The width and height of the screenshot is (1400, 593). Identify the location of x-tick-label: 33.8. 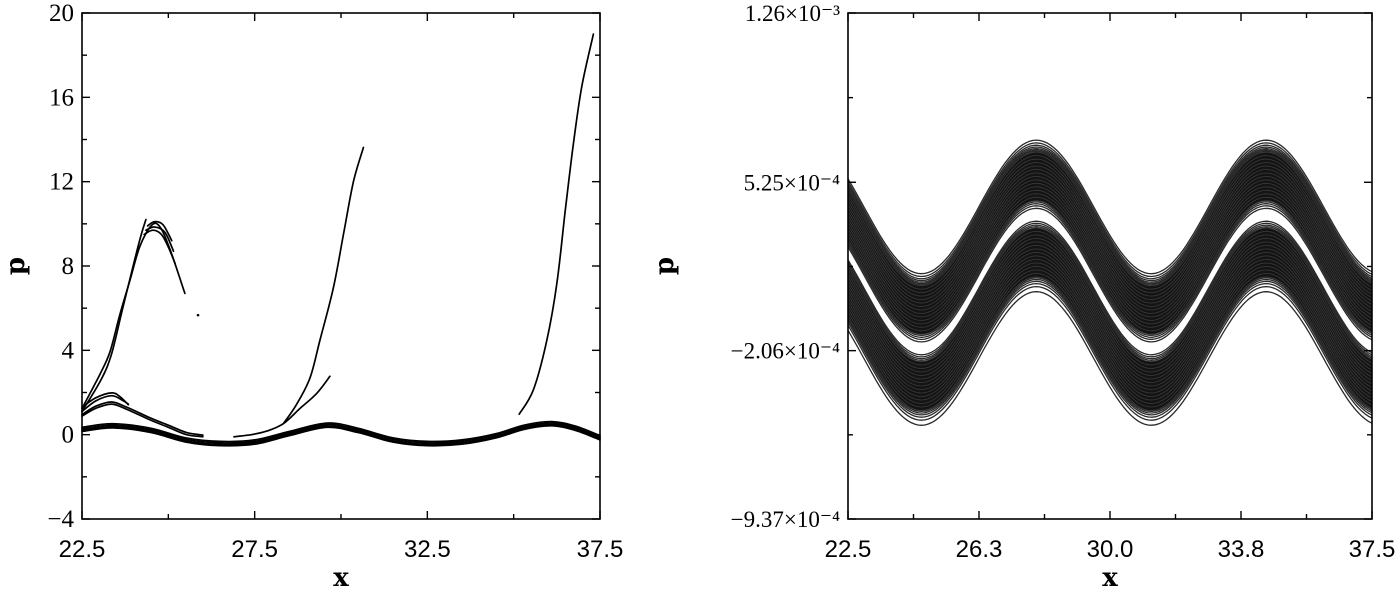
(1241, 549).